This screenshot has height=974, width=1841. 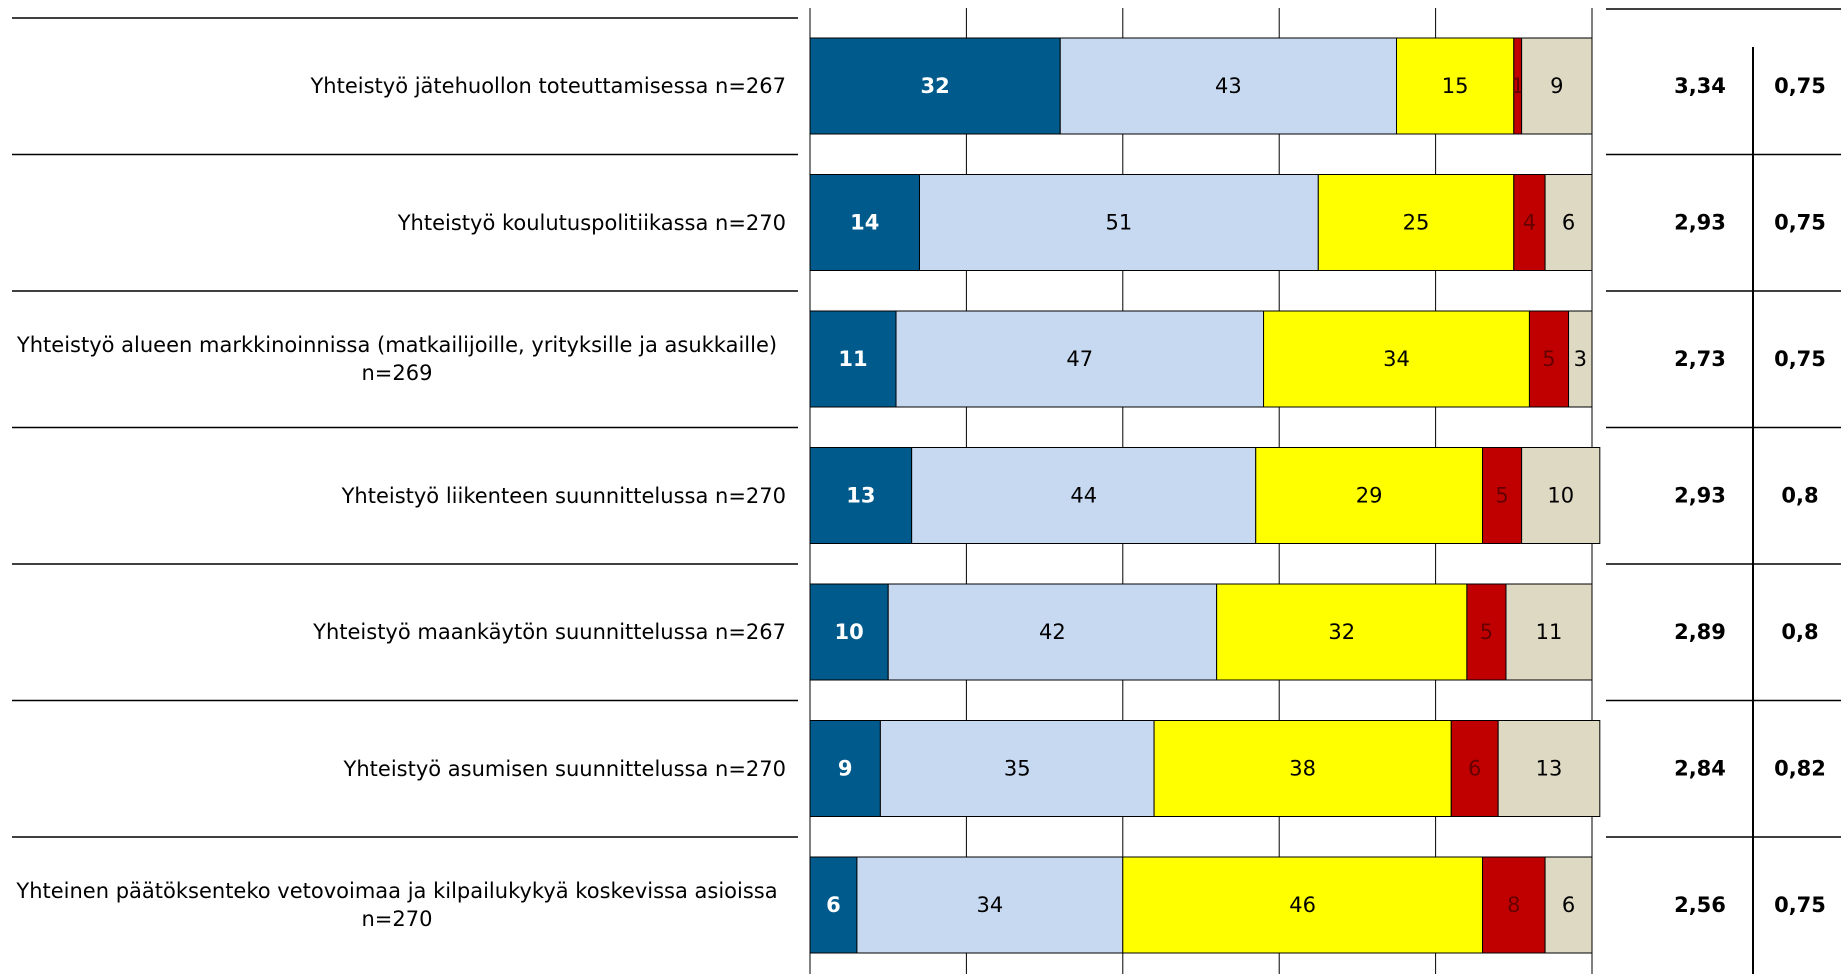 I want to click on bar-value-label: 14, so click(x=864, y=223).